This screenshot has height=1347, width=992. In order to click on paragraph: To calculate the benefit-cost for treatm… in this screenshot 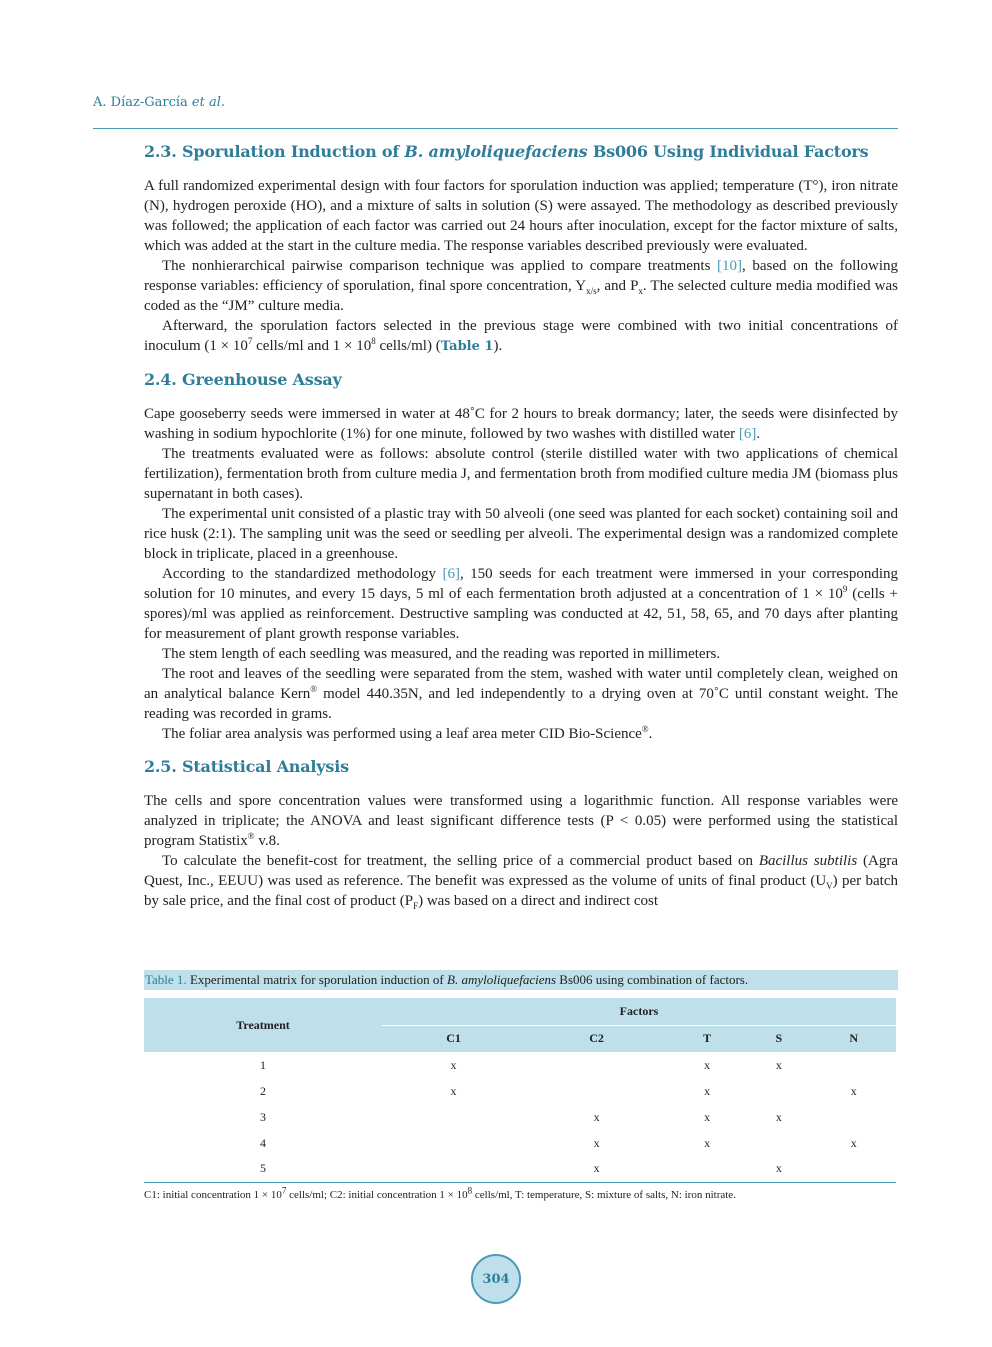, I will do `click(521, 881)`.